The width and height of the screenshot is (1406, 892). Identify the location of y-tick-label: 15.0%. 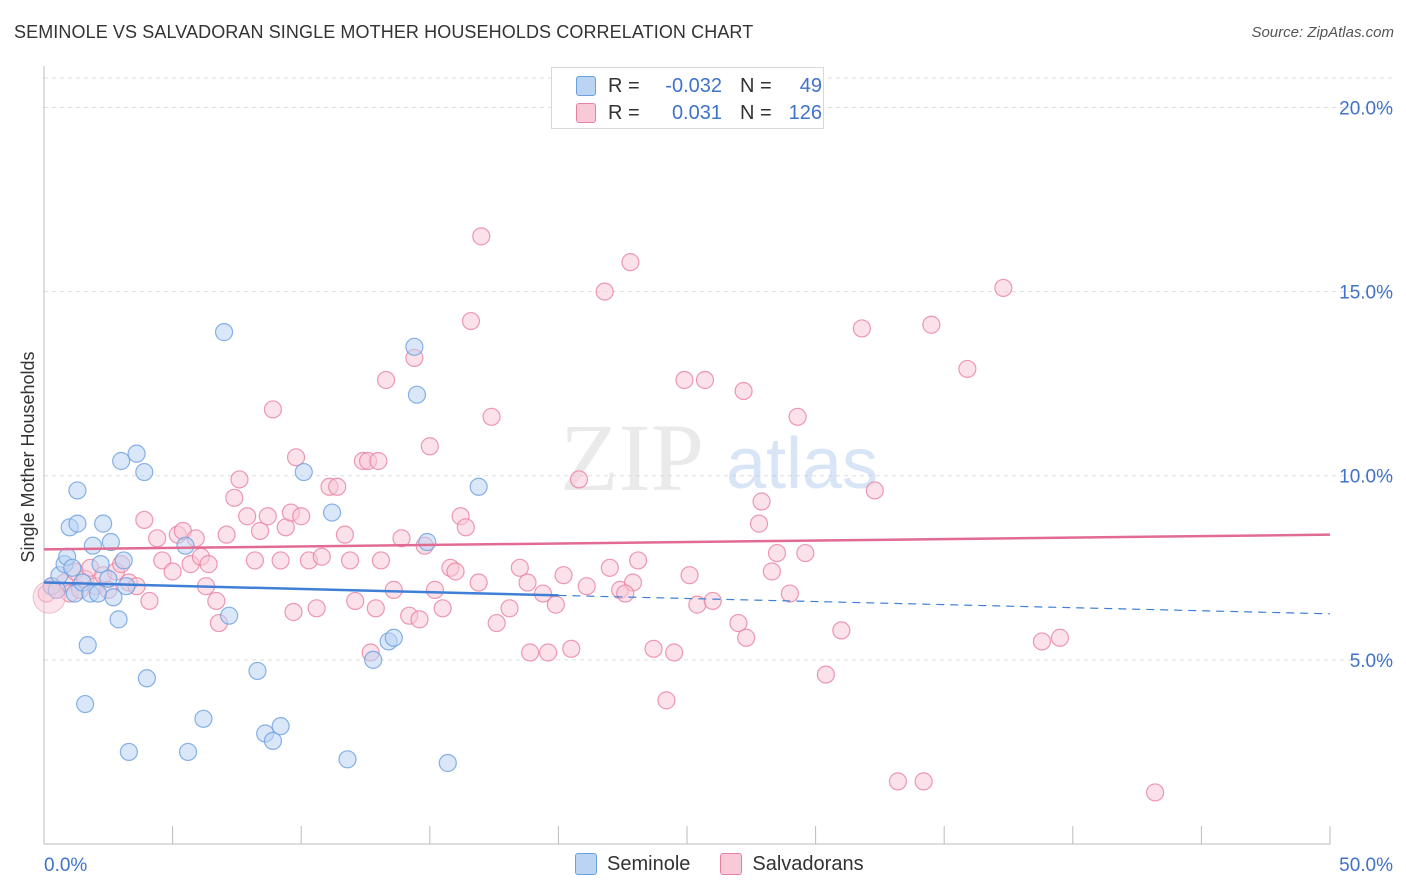
(1366, 293).